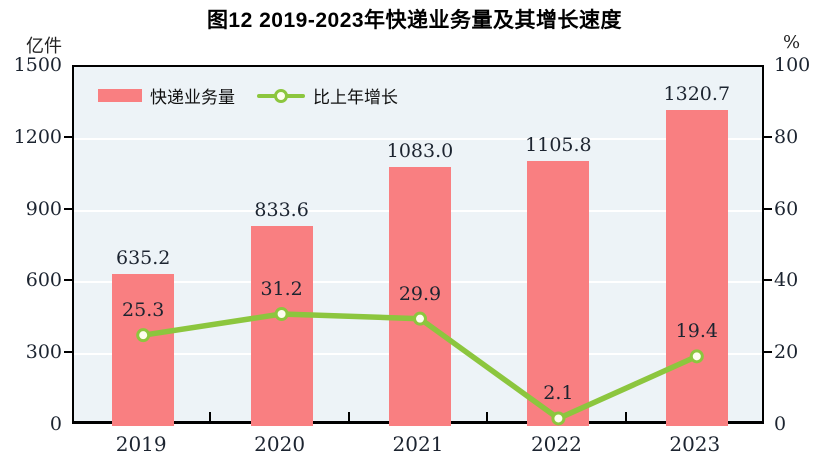 Image resolution: width=829 pixels, height=467 pixels. What do you see at coordinates (696, 356) in the screenshot?
I see `line-marker-2023` at bounding box center [696, 356].